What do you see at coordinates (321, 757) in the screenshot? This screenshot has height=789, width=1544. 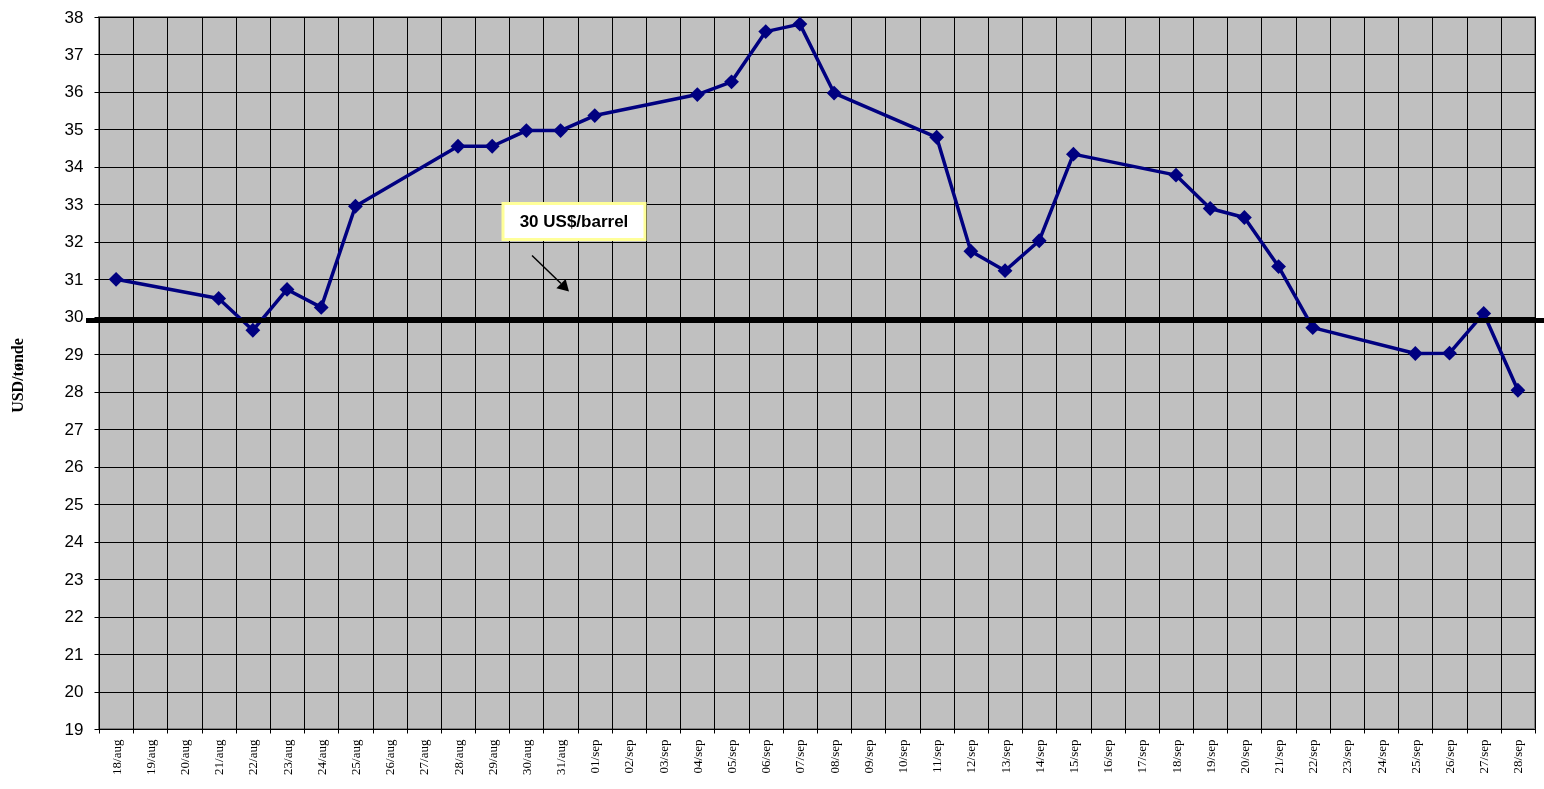 I see `x-tick-label: 24/aug` at bounding box center [321, 757].